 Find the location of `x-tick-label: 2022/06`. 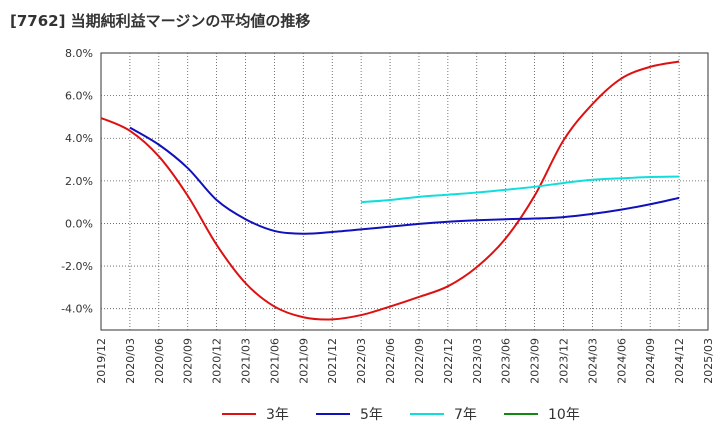

x-tick-label: 2022/06 is located at coordinates (390, 361).